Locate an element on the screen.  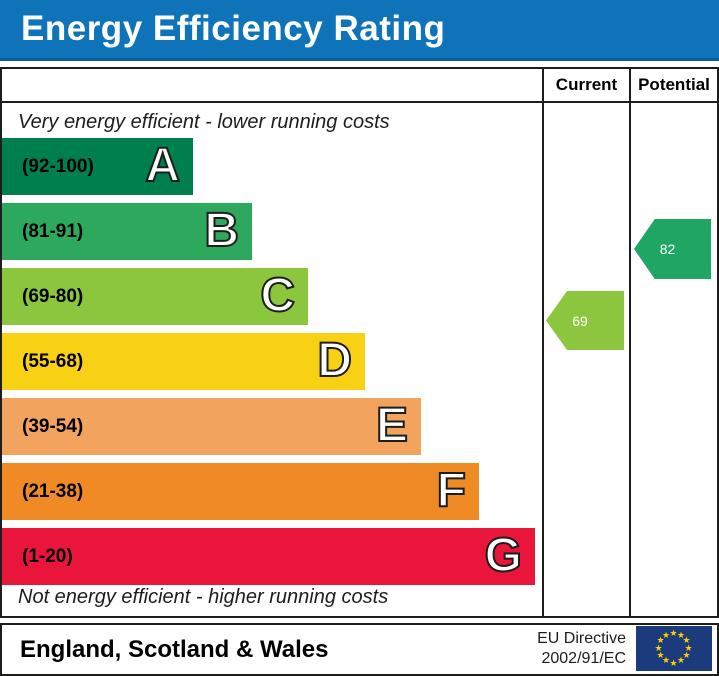
band-e-range: (39-54) is located at coordinates (53, 426).